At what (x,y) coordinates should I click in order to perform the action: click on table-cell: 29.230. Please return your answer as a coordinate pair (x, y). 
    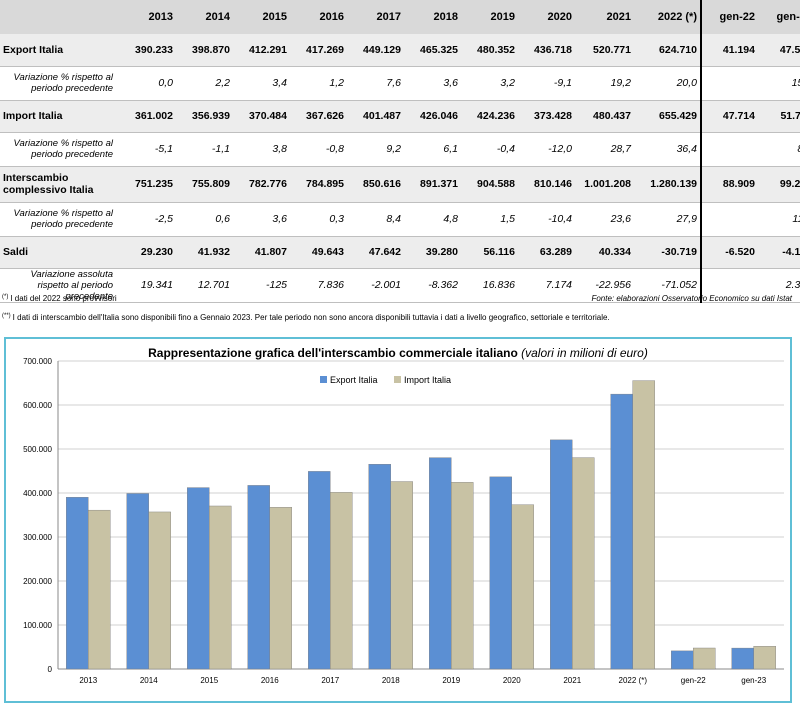
    Looking at the image, I should click on (148, 252).